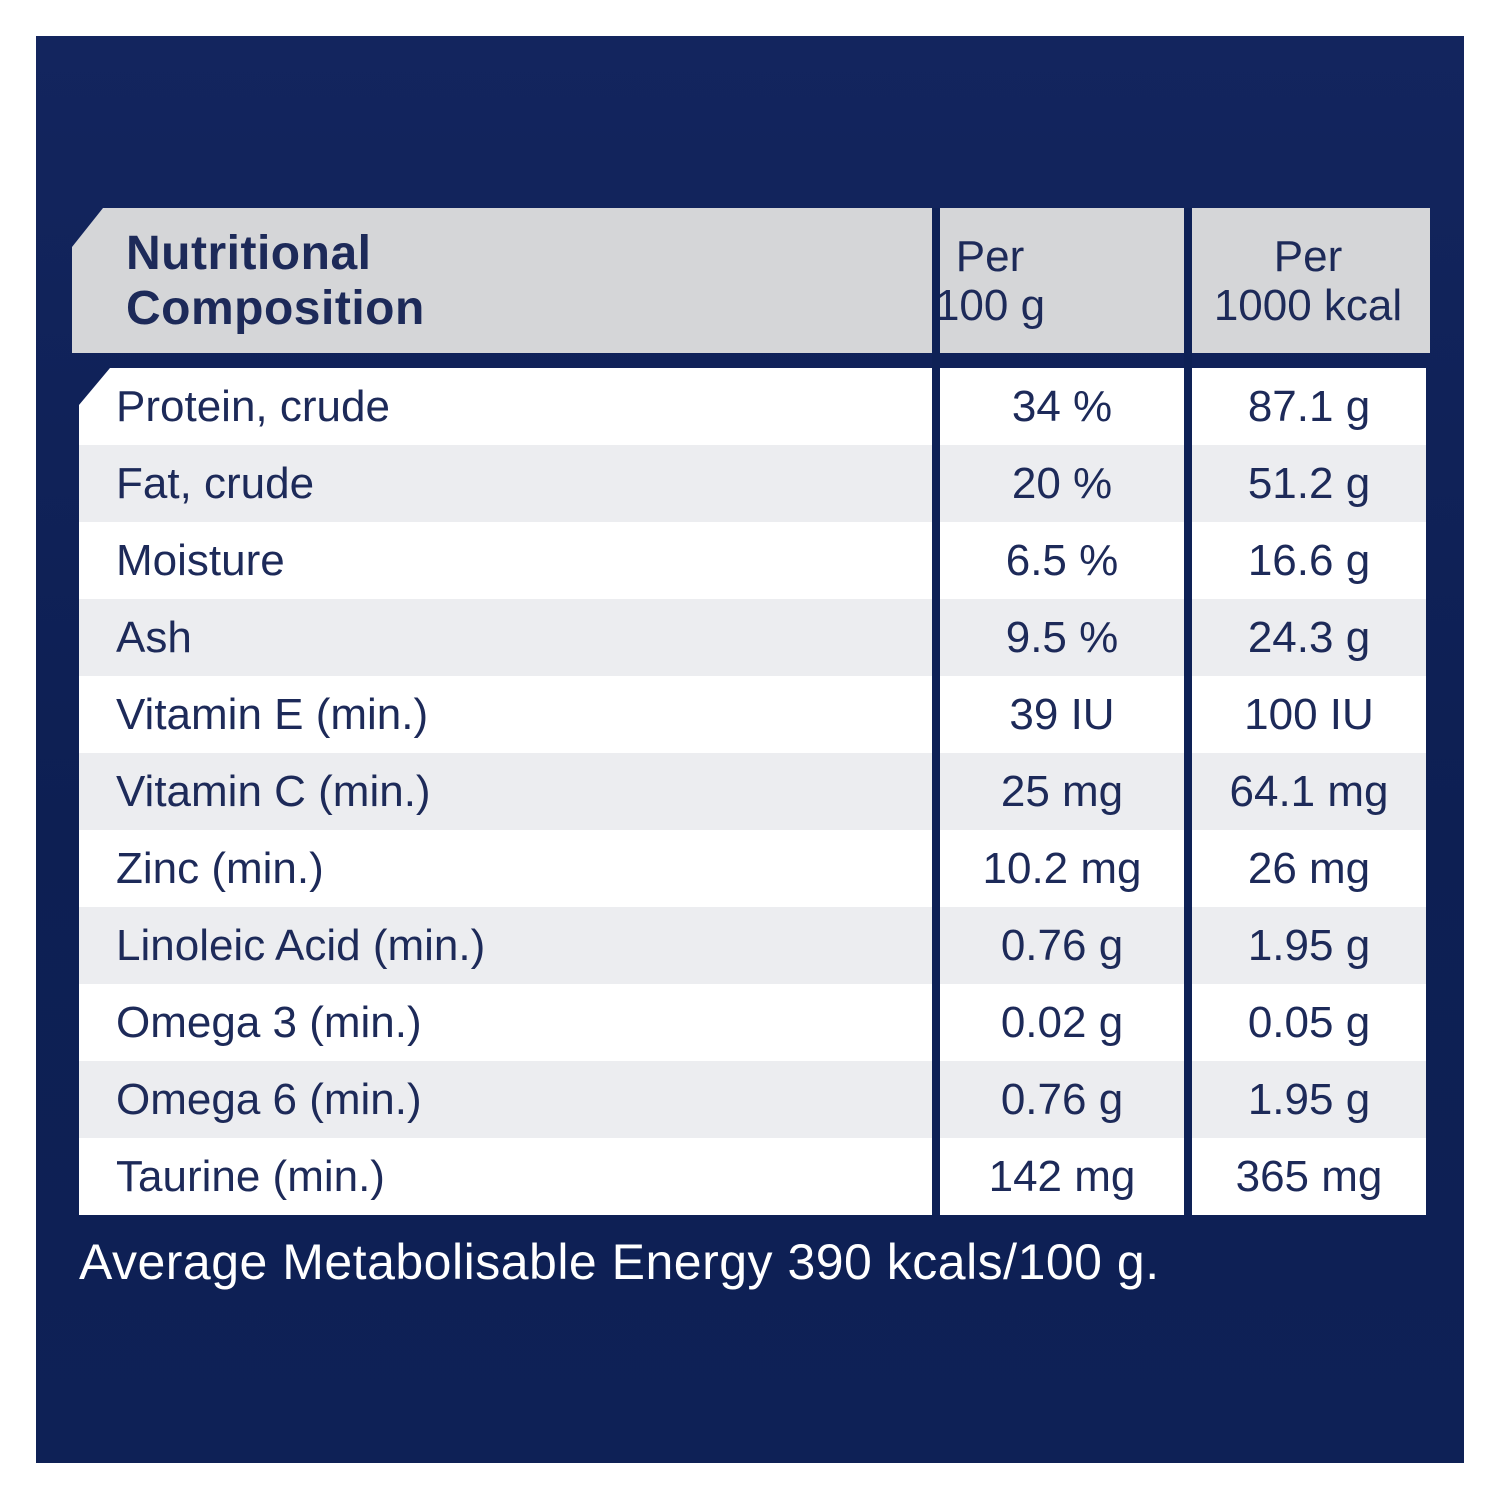  Describe the element at coordinates (1062, 560) in the screenshot. I see `per-100g-value: 6.5 %` at that location.